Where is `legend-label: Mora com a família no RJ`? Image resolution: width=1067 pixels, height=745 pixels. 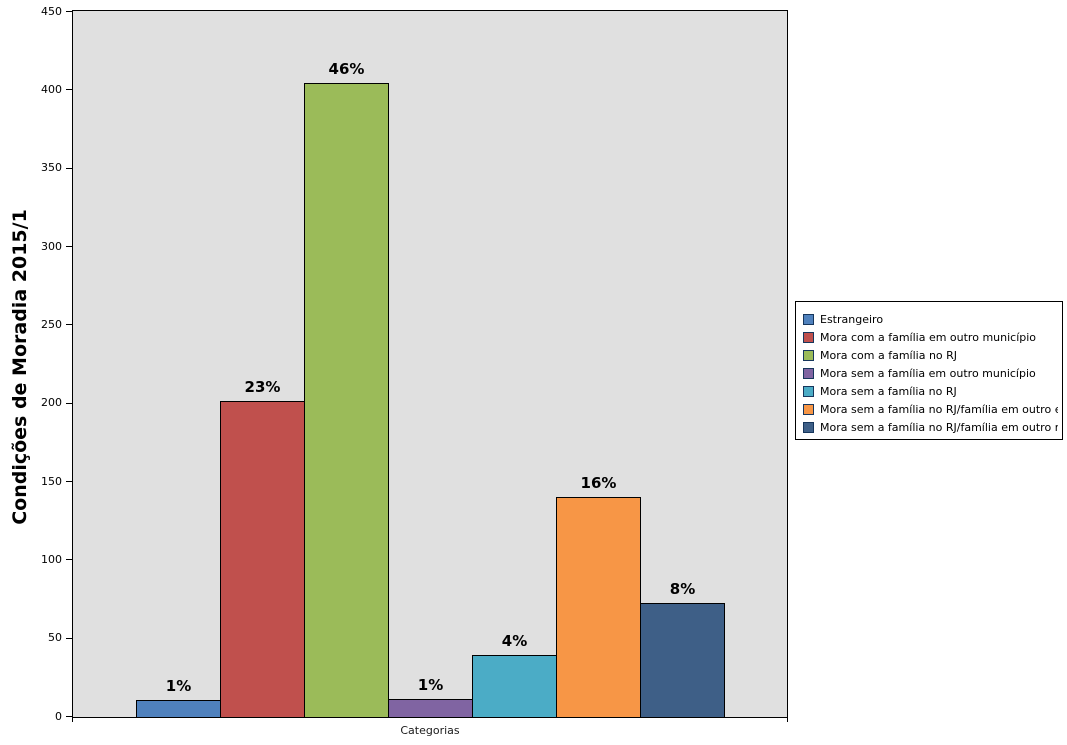
legend-label: Mora com a família no RJ is located at coordinates (889, 355).